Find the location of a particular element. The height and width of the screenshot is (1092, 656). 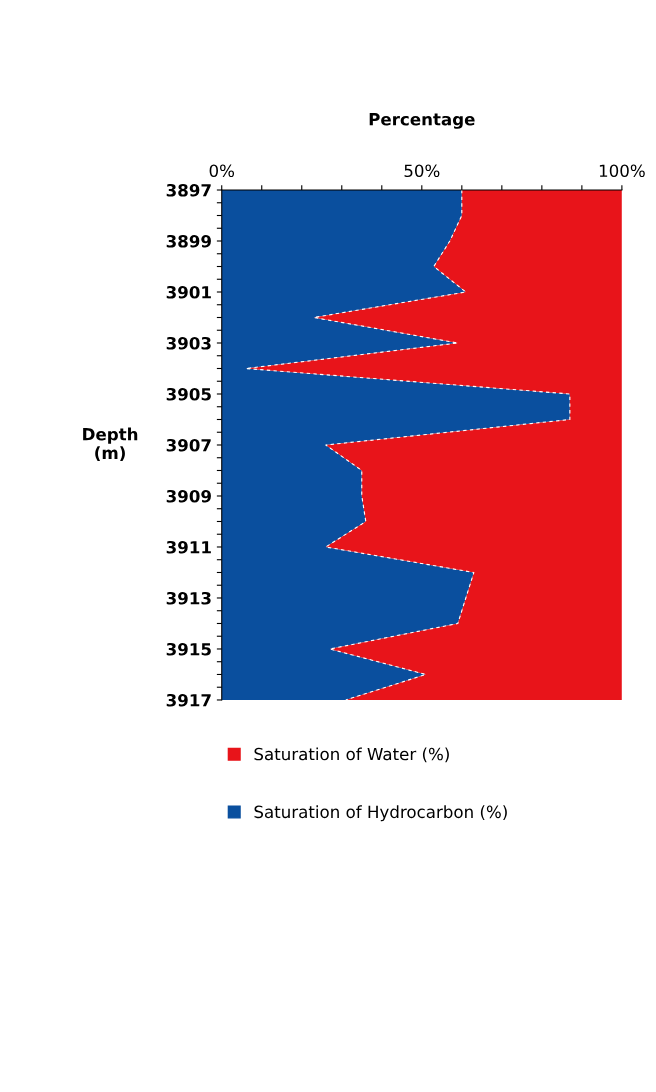

y-tick-label: 3897 is located at coordinates (188, 190).